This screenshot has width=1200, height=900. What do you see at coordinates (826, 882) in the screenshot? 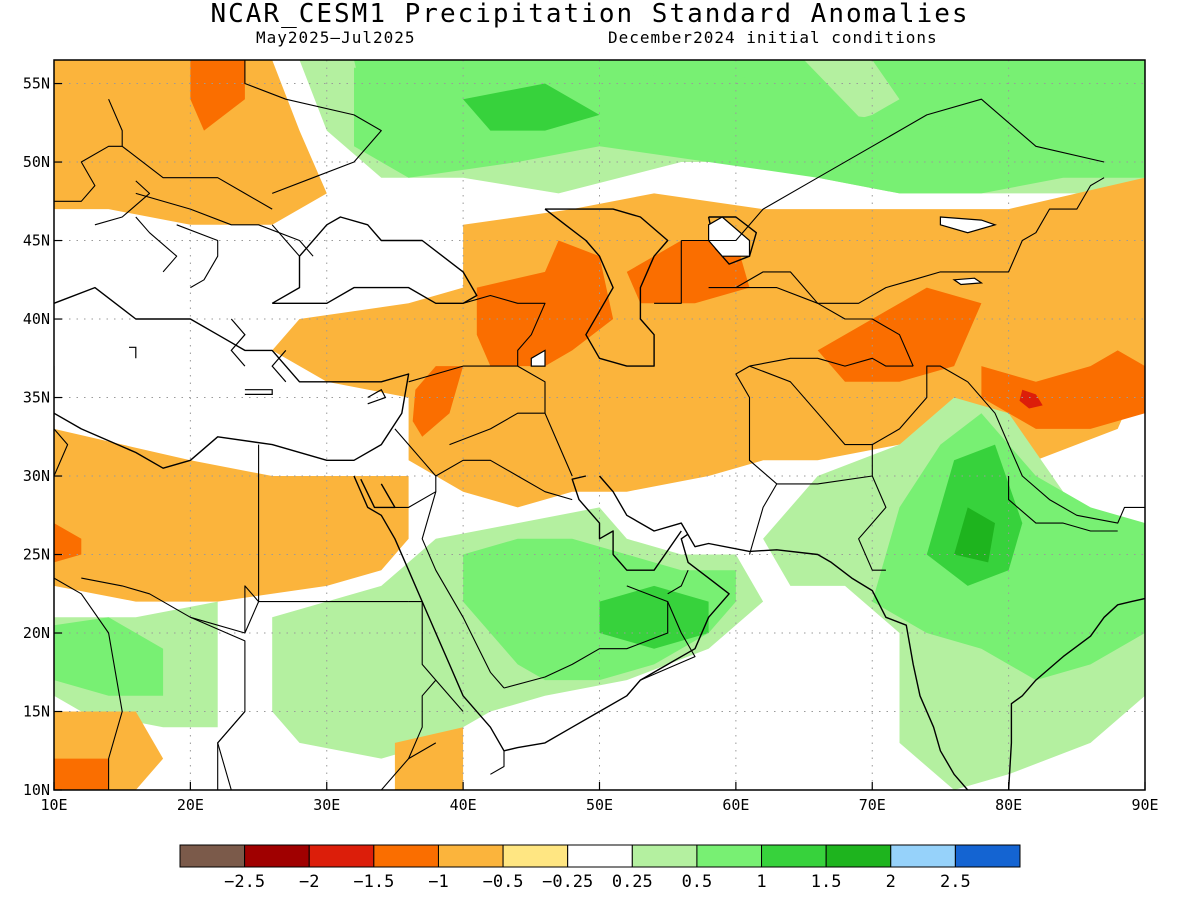
I see `colorbar-label-9: 1.5` at bounding box center [826, 882].